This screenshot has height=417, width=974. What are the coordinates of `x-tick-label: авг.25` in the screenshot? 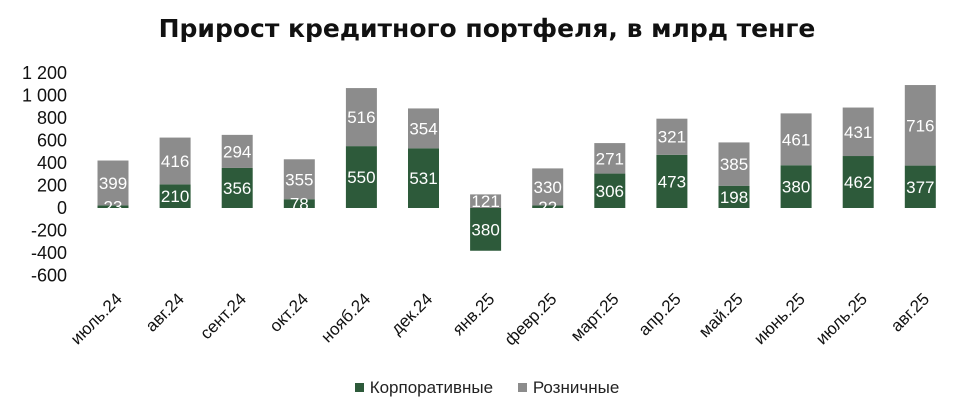 It's located at (910, 312).